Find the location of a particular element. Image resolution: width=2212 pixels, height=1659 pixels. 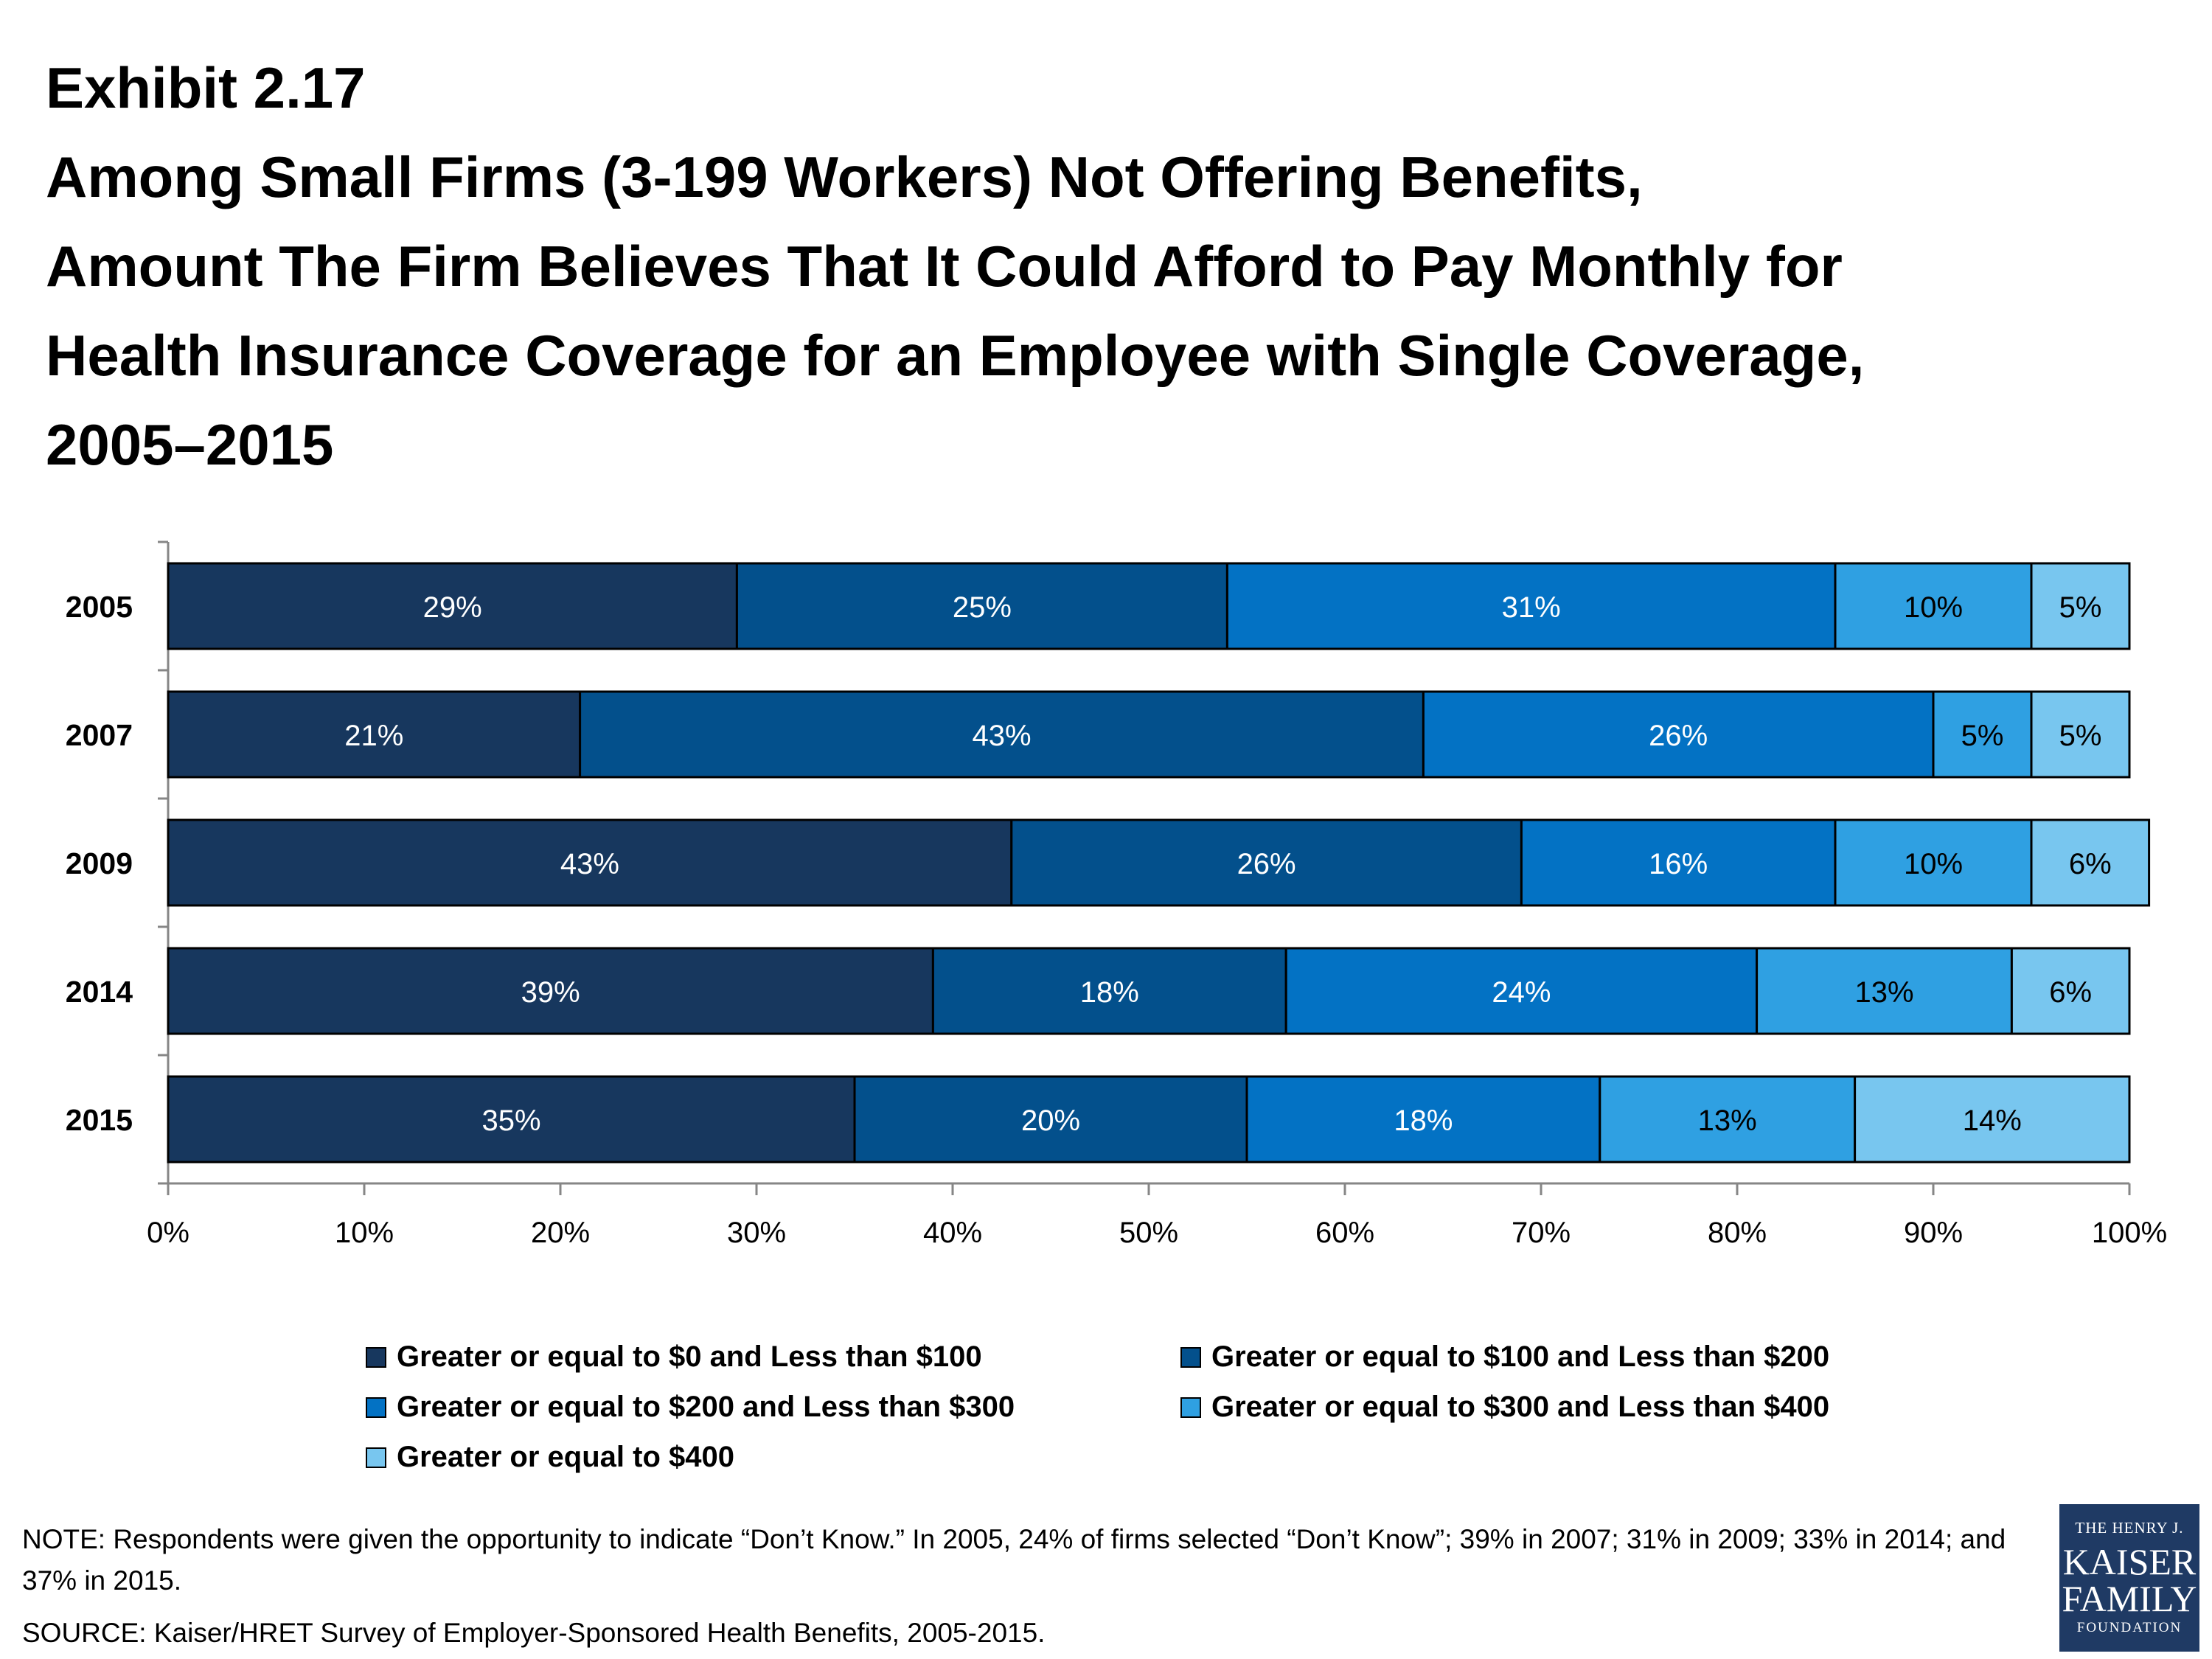

category-label: 2005 is located at coordinates (99, 607).